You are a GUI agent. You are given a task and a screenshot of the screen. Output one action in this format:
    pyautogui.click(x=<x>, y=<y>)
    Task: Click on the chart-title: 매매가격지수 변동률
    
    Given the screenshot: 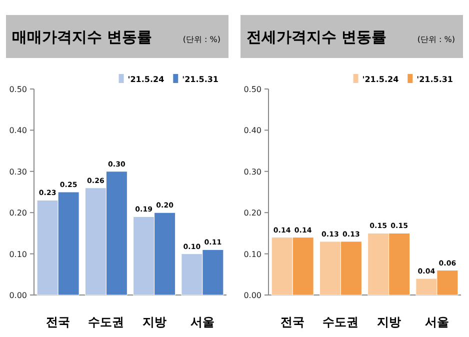 What is the action you would take?
    pyautogui.click(x=82, y=37)
    